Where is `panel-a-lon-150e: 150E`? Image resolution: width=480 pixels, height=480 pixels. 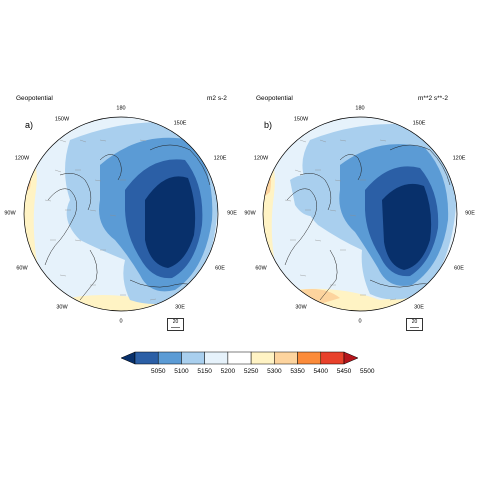 panel-a-lon-150e: 150E is located at coordinates (180, 123).